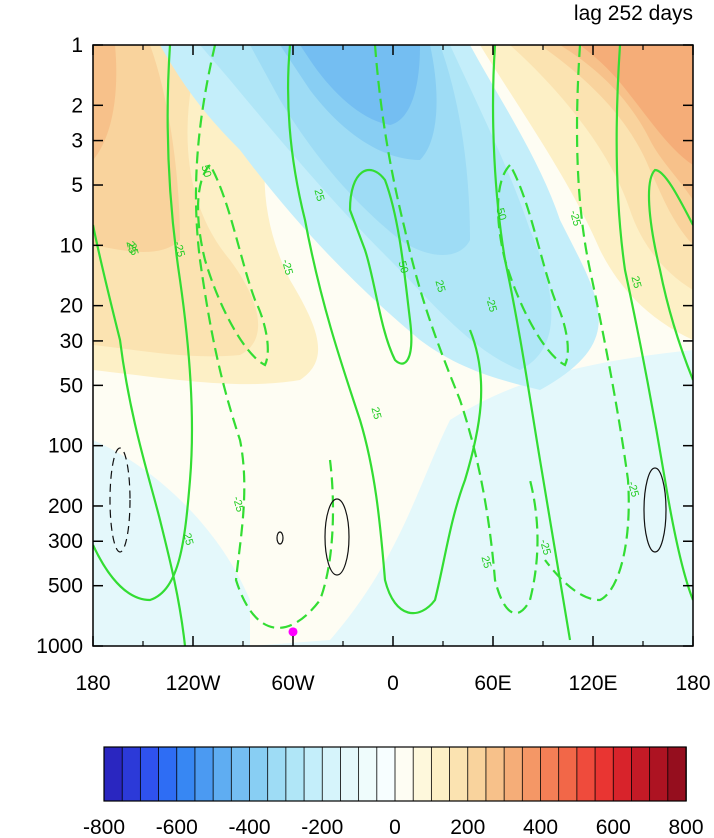 This screenshot has height=838, width=714. What do you see at coordinates (193, 683) in the screenshot?
I see `x-tick-label: 120W` at bounding box center [193, 683].